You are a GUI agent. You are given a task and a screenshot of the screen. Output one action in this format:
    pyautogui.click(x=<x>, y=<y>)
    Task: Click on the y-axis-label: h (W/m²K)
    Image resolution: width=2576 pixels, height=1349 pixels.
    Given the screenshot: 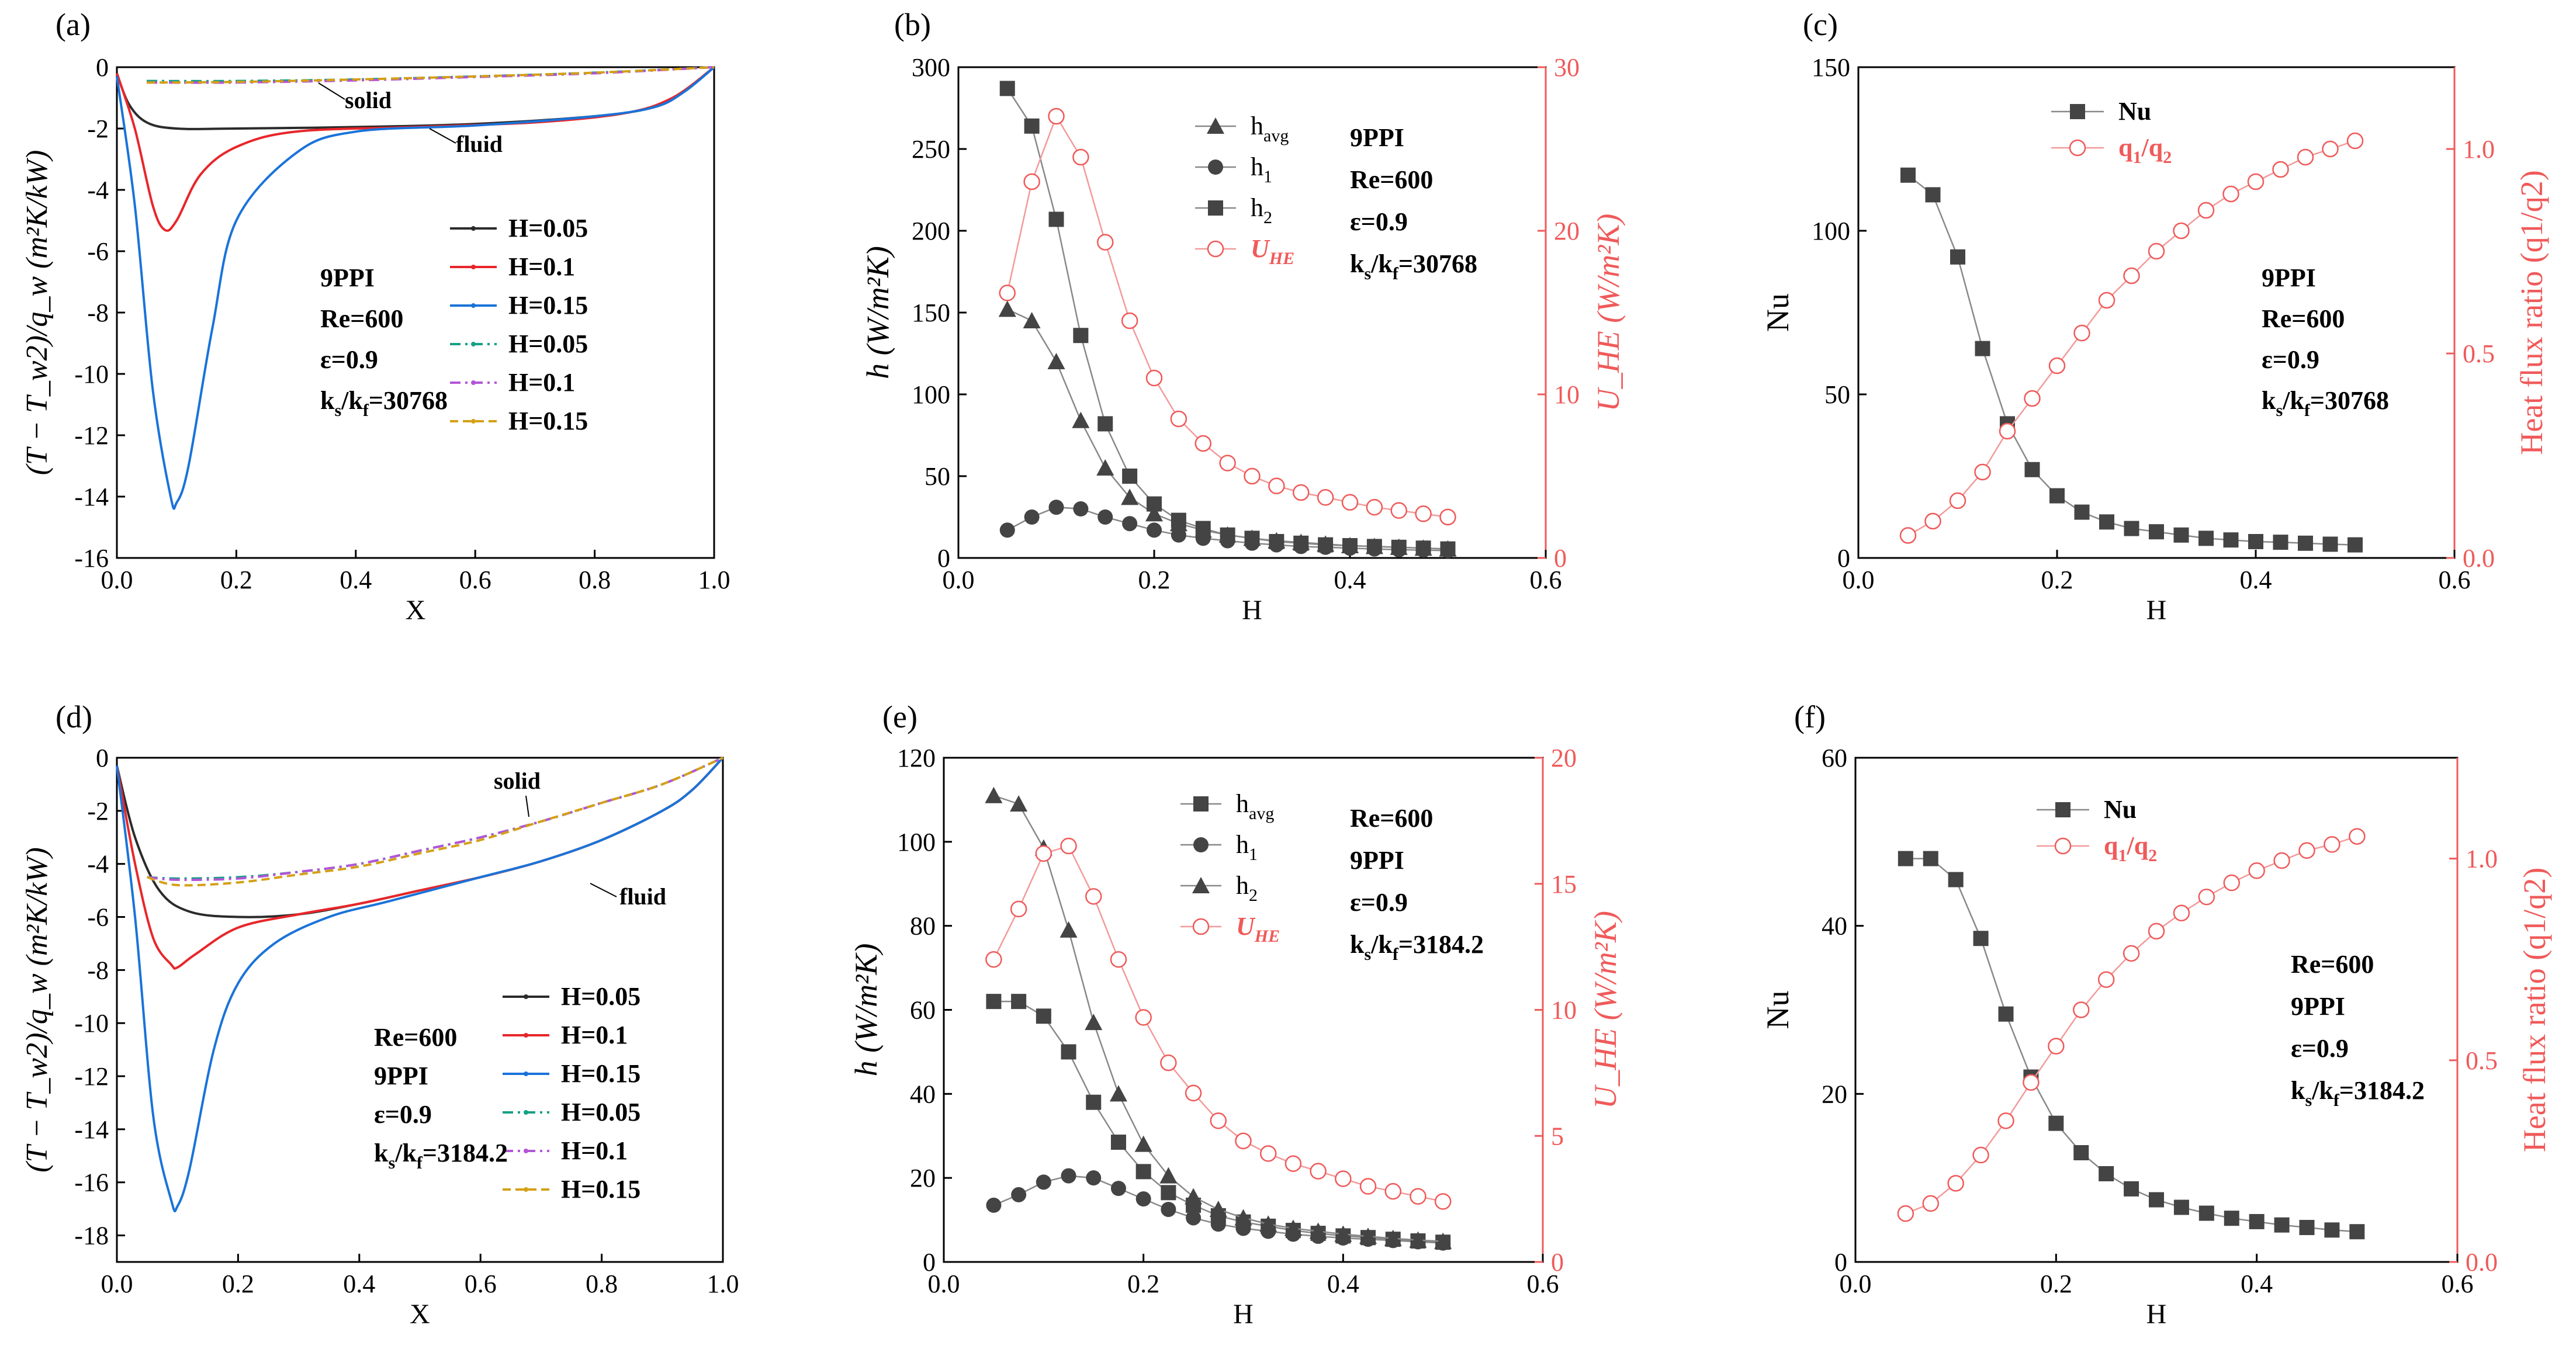 What is the action you would take?
    pyautogui.click(x=866, y=1010)
    